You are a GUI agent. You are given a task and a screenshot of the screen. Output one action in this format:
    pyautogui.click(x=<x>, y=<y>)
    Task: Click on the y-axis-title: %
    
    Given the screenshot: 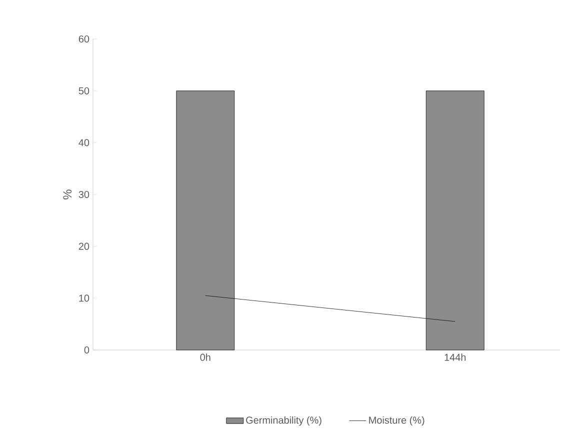 What is the action you would take?
    pyautogui.click(x=67, y=195)
    